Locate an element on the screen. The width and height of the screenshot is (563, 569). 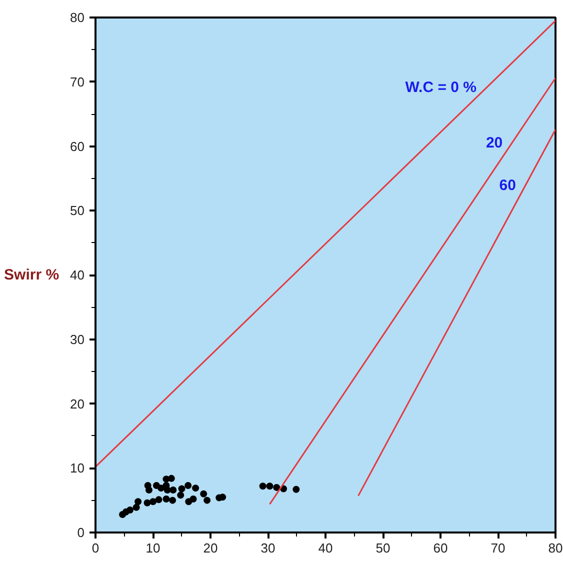
y-axis-title: Swirr % is located at coordinates (32, 275).